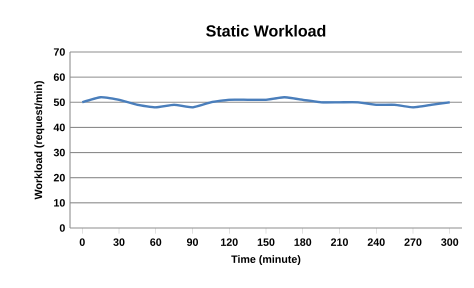 The image size is (474, 288). Describe the element at coordinates (449, 242) in the screenshot. I see `x-tick-label: 300` at that location.